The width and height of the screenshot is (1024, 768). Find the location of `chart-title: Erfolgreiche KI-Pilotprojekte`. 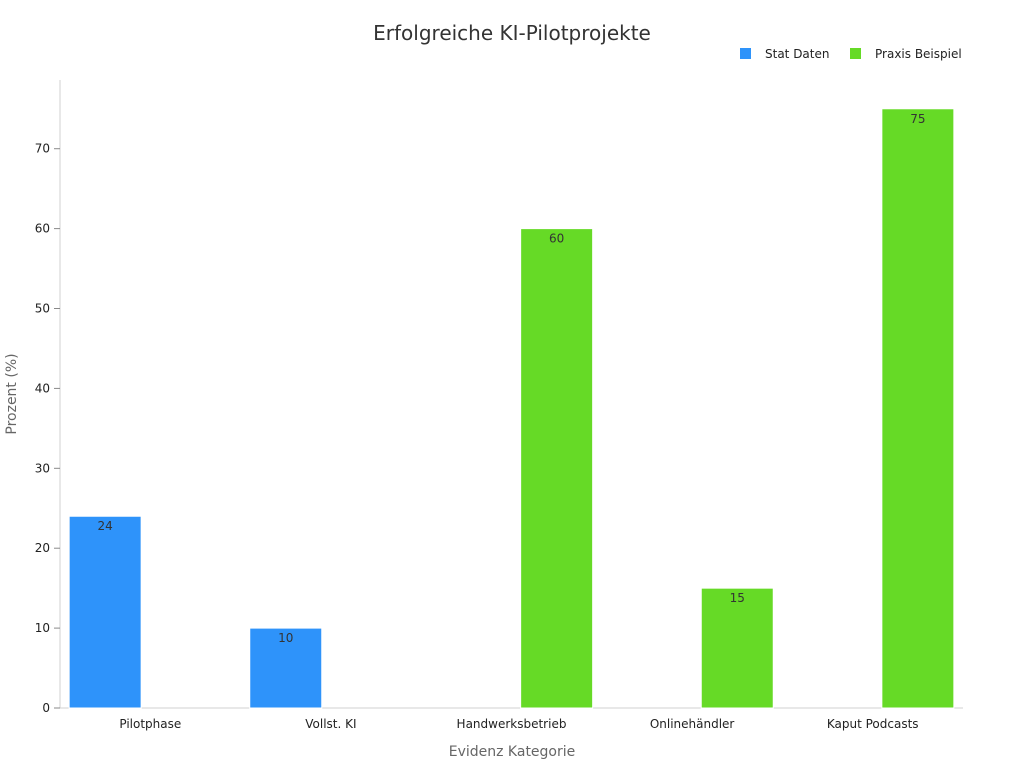

chart-title: Erfolgreiche KI-Pilotprojekte is located at coordinates (512, 33).